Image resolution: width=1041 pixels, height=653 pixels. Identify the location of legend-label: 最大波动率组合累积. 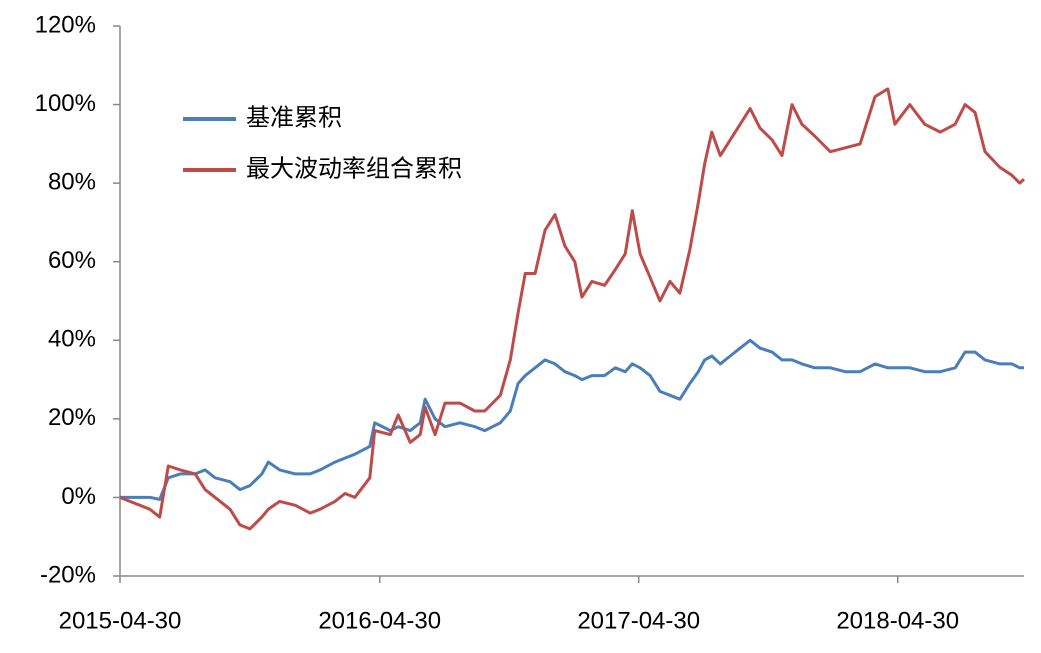
(354, 168).